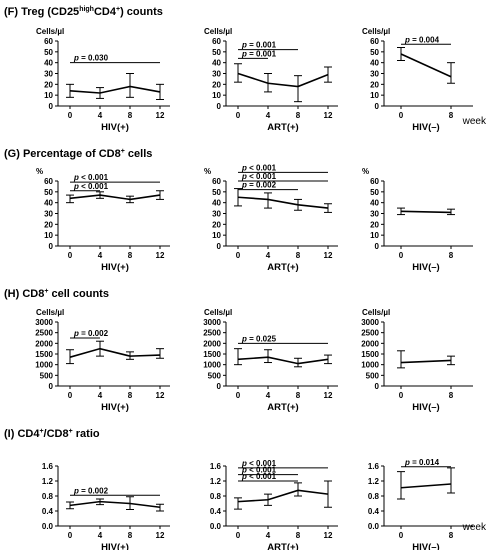 The width and height of the screenshot is (490, 550). What do you see at coordinates (370, 322) in the screenshot?
I see `y-tick-label: 3000` at bounding box center [370, 322].